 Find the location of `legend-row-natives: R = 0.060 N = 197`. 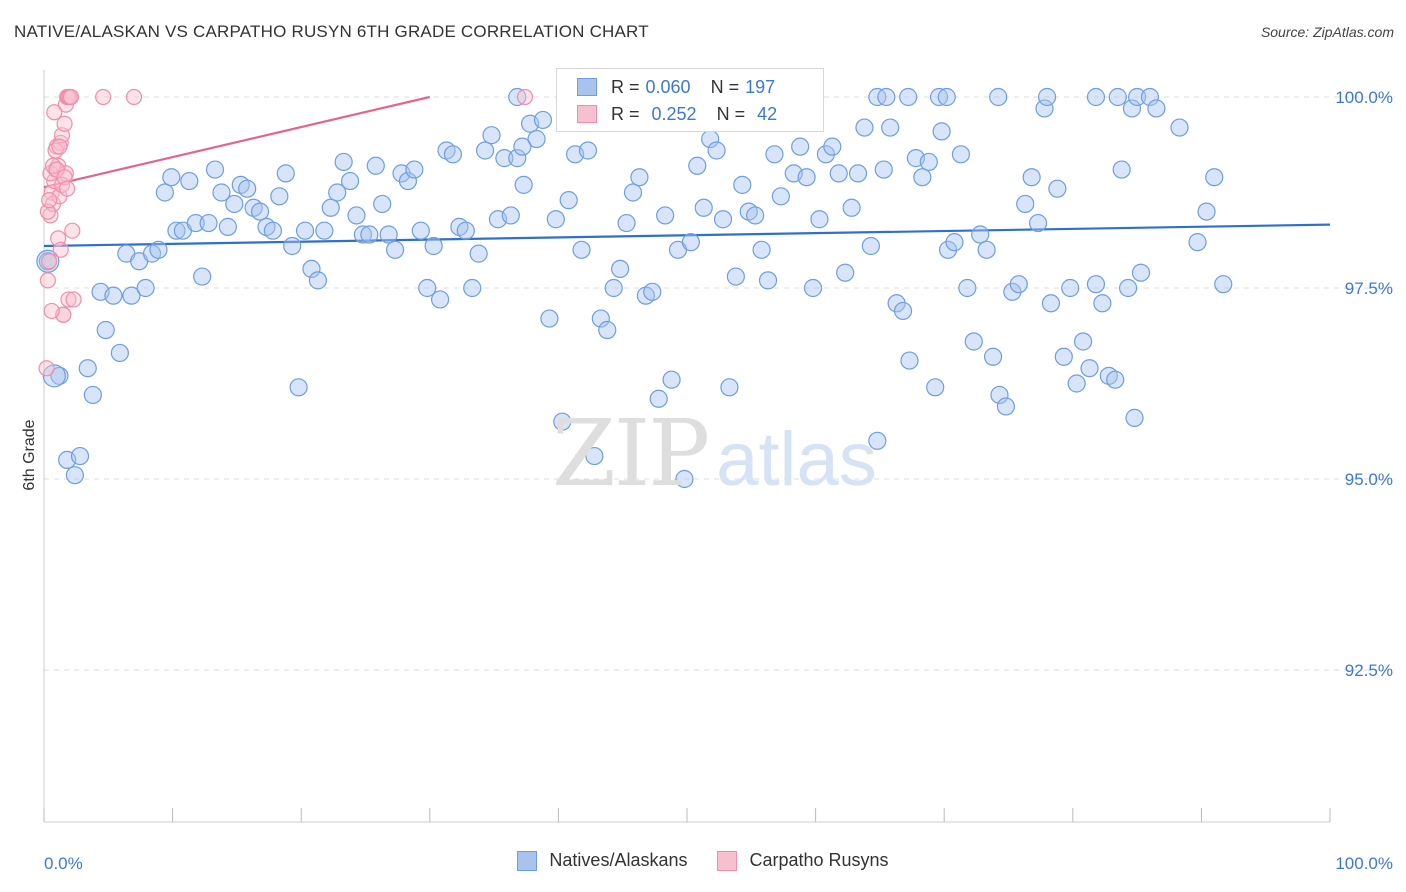

legend-row-natives: R = 0.060 N = 197 is located at coordinates (679, 87).